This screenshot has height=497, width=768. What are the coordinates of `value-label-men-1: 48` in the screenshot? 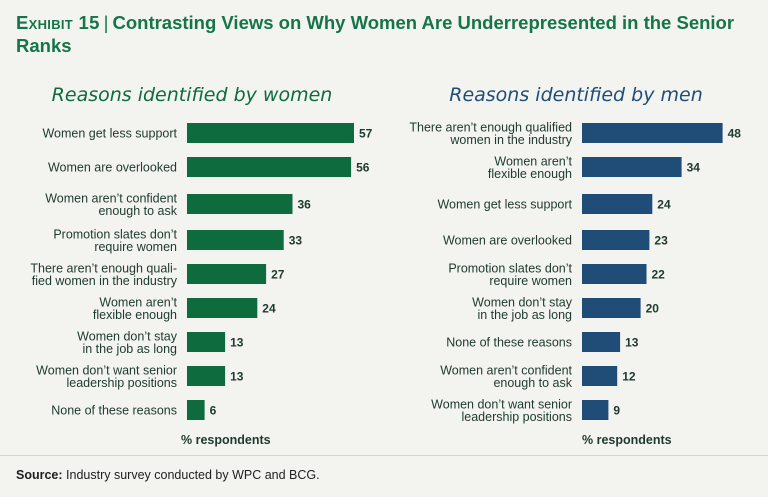 It's located at (735, 134).